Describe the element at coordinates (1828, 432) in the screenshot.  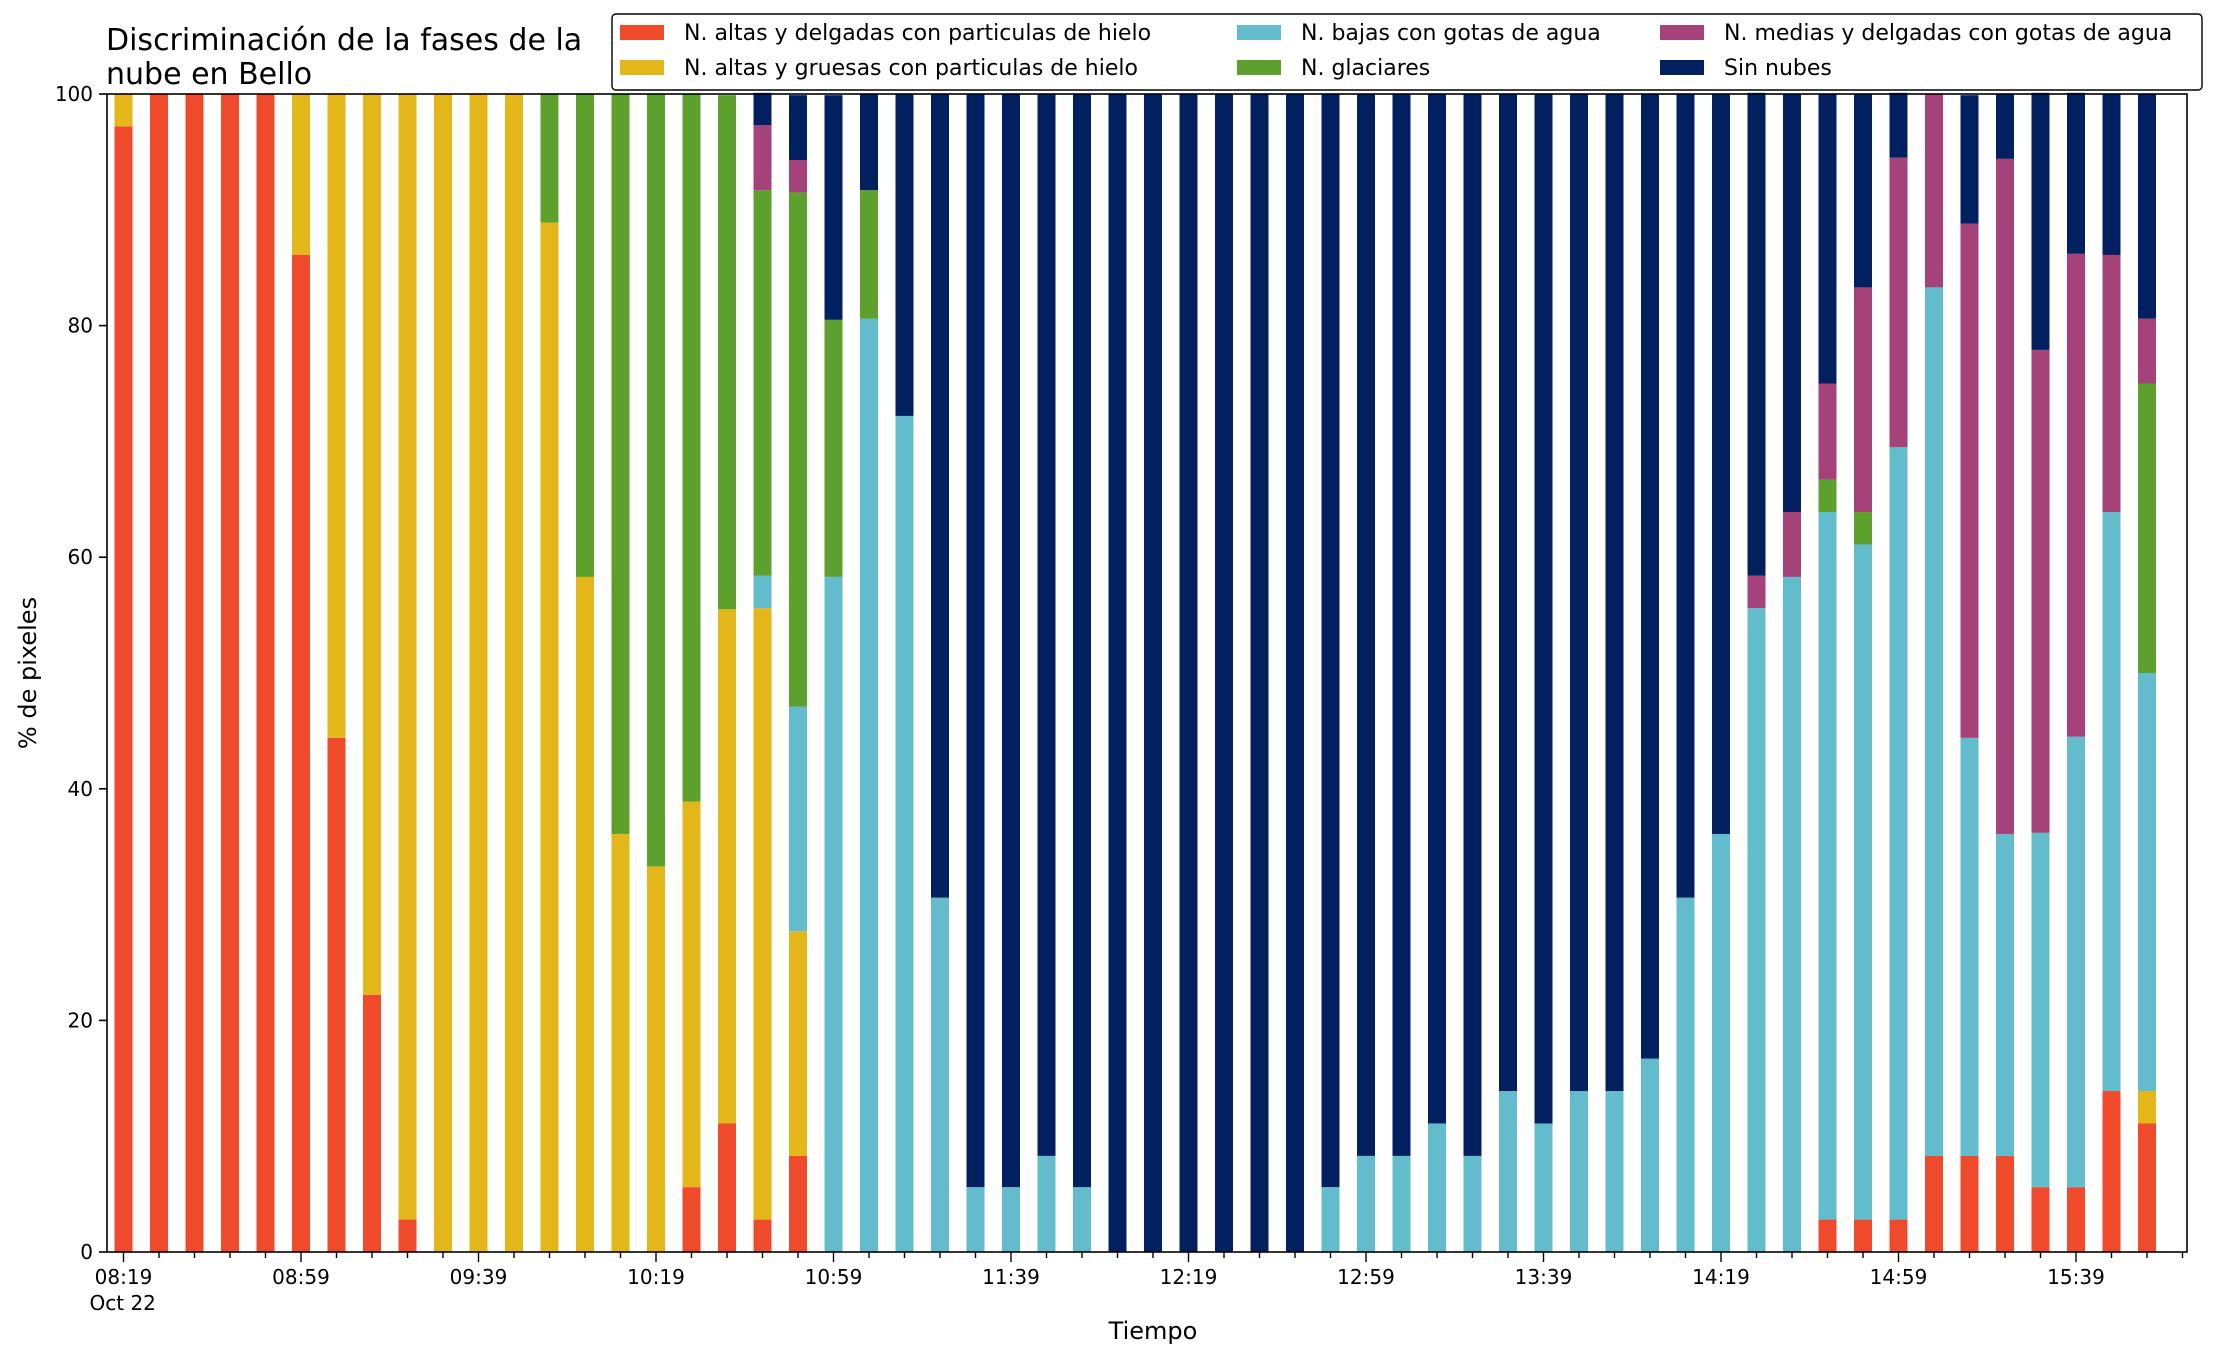
I see `bar-segment-48-s4` at that location.